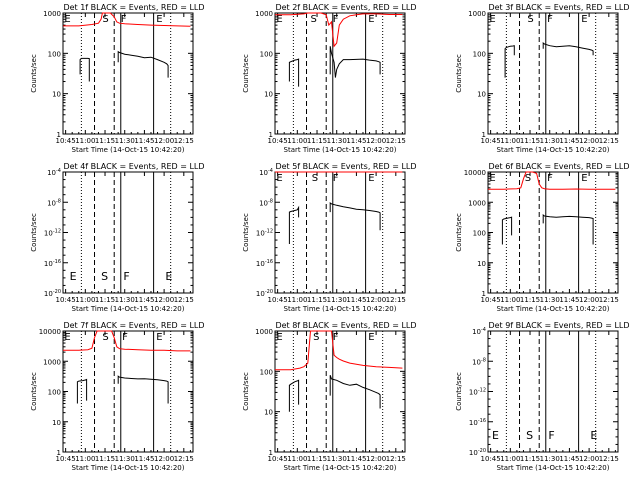  I want to click on panel-title: Det 3f BLACK = Events, RED = LLD, so click(558, 7).